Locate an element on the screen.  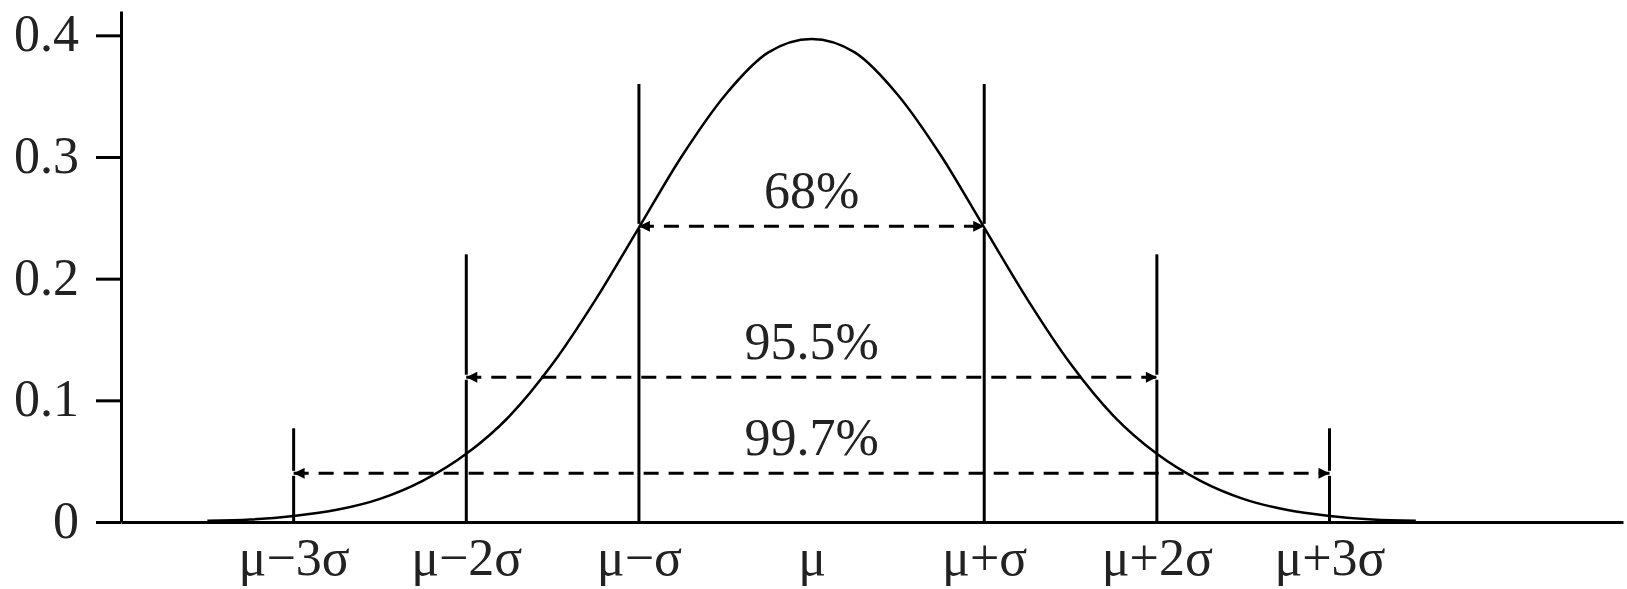
y-tick-label: 0.4 is located at coordinates (46, 34).